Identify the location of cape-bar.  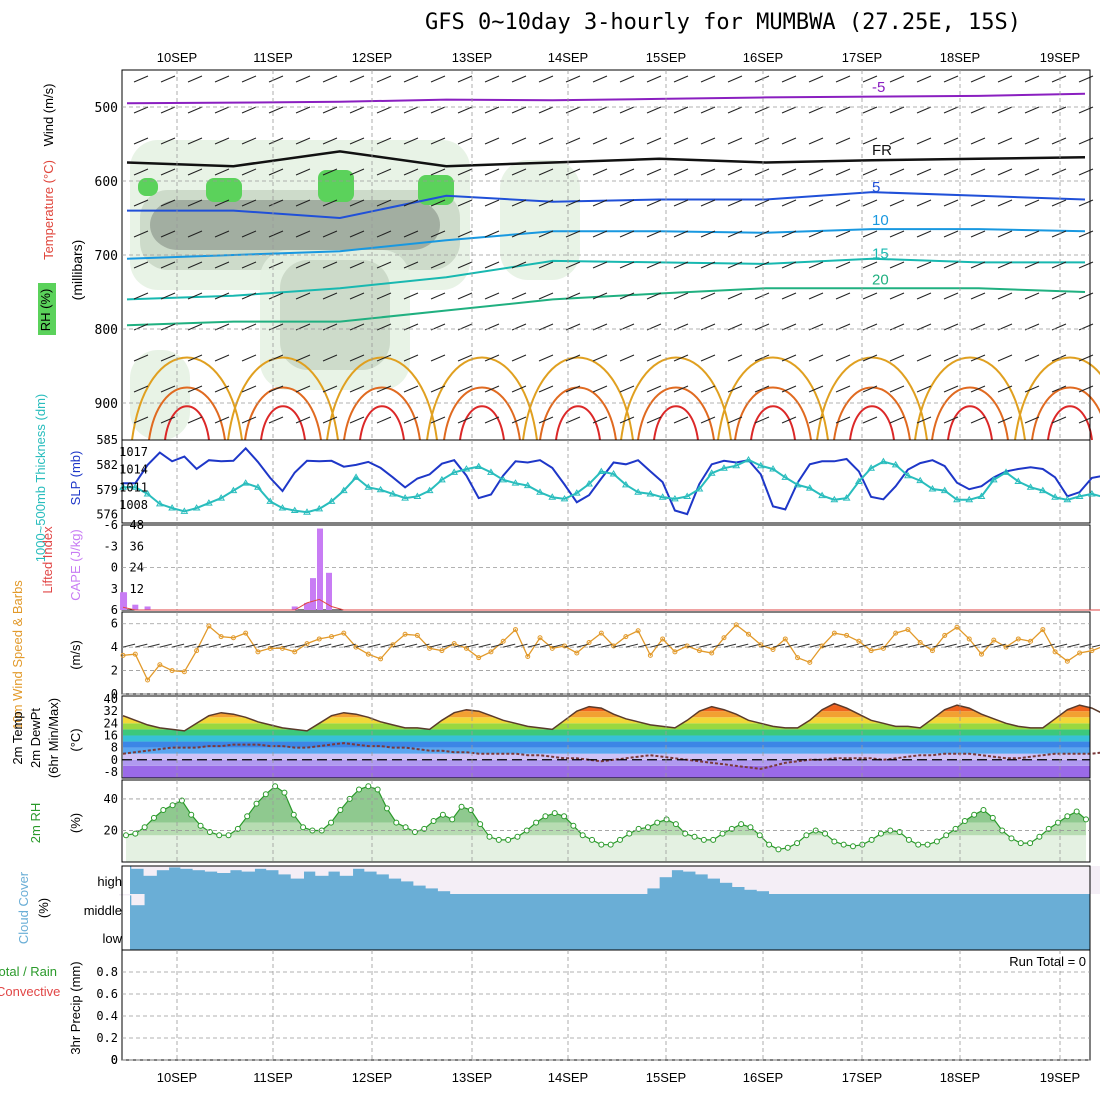
(306, 606).